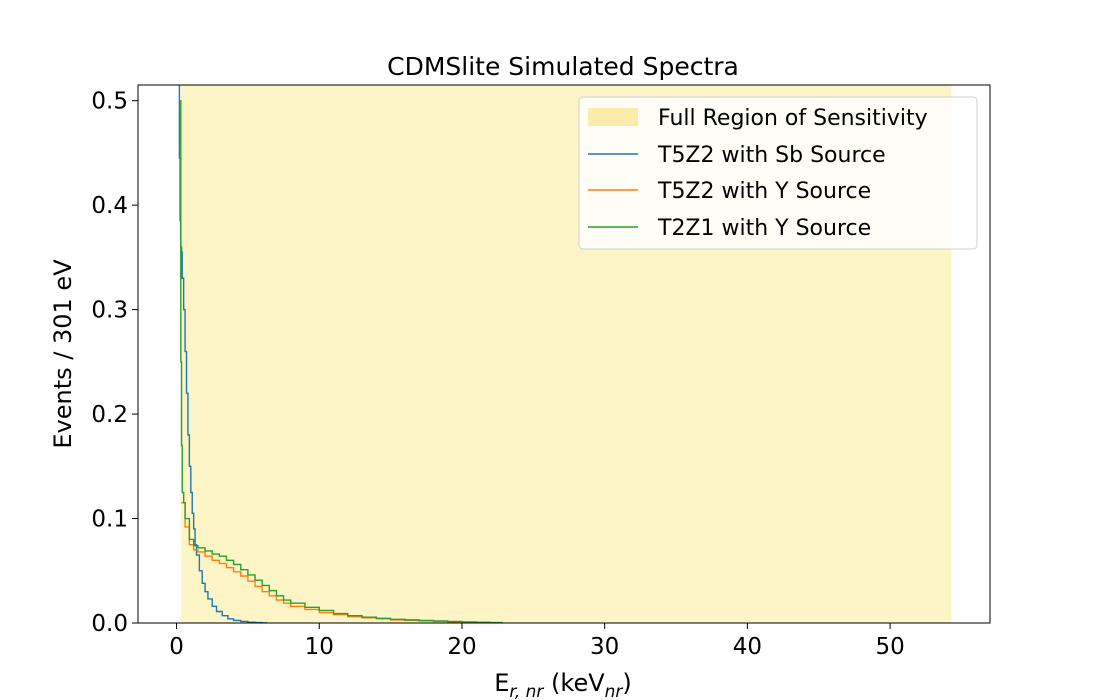 The image size is (1100, 700). Describe the element at coordinates (109, 520) in the screenshot. I see `y-tick-label: 0.1` at that location.